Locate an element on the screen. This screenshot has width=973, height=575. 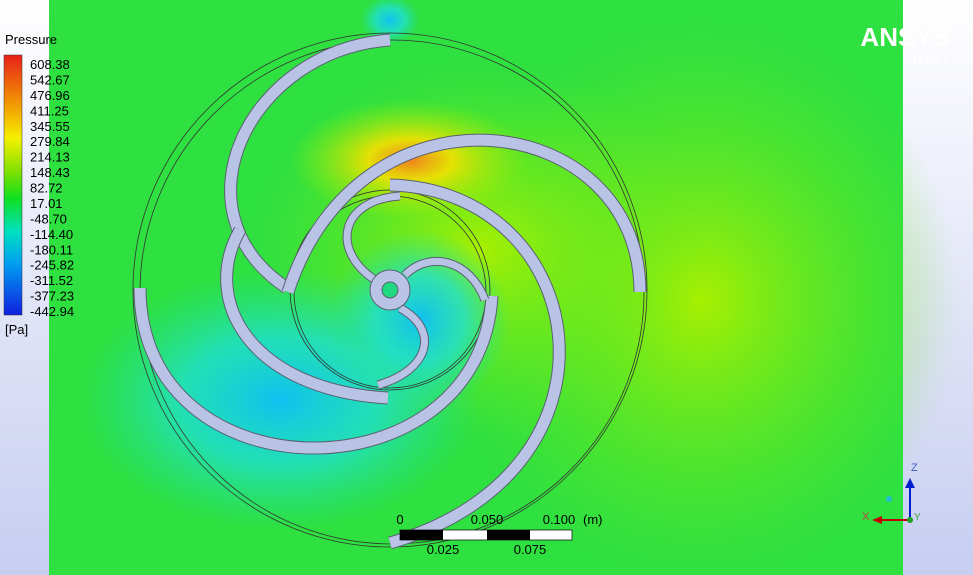
legend-unit: [Pa] is located at coordinates (16, 329).